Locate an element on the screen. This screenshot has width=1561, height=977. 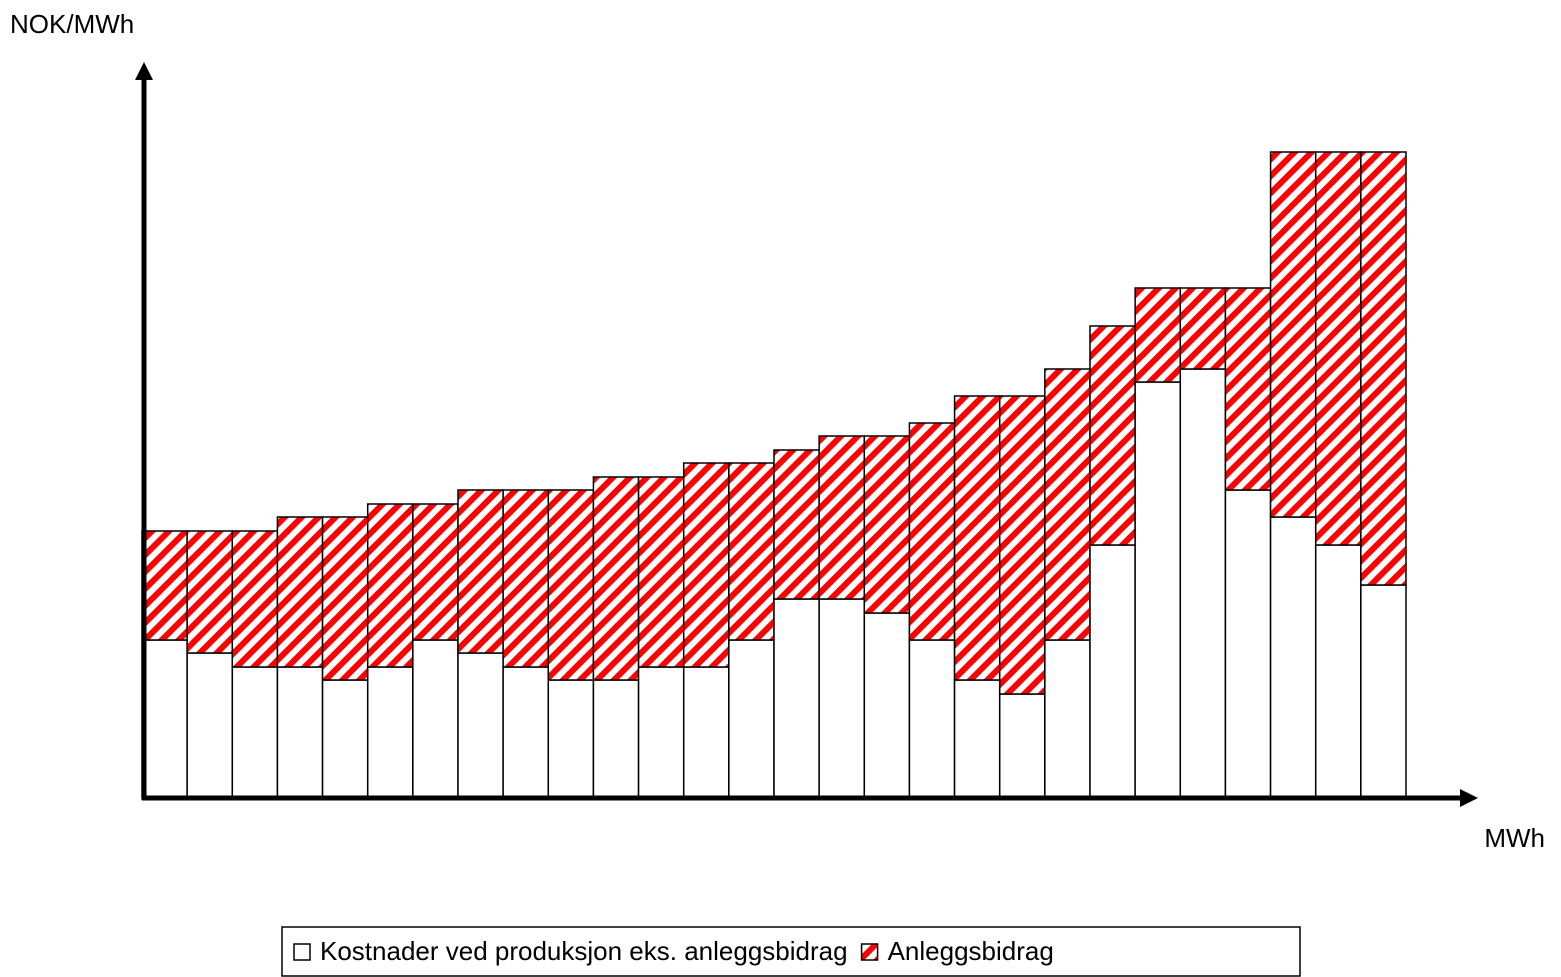
x-axis-arrow is located at coordinates (1469, 798).